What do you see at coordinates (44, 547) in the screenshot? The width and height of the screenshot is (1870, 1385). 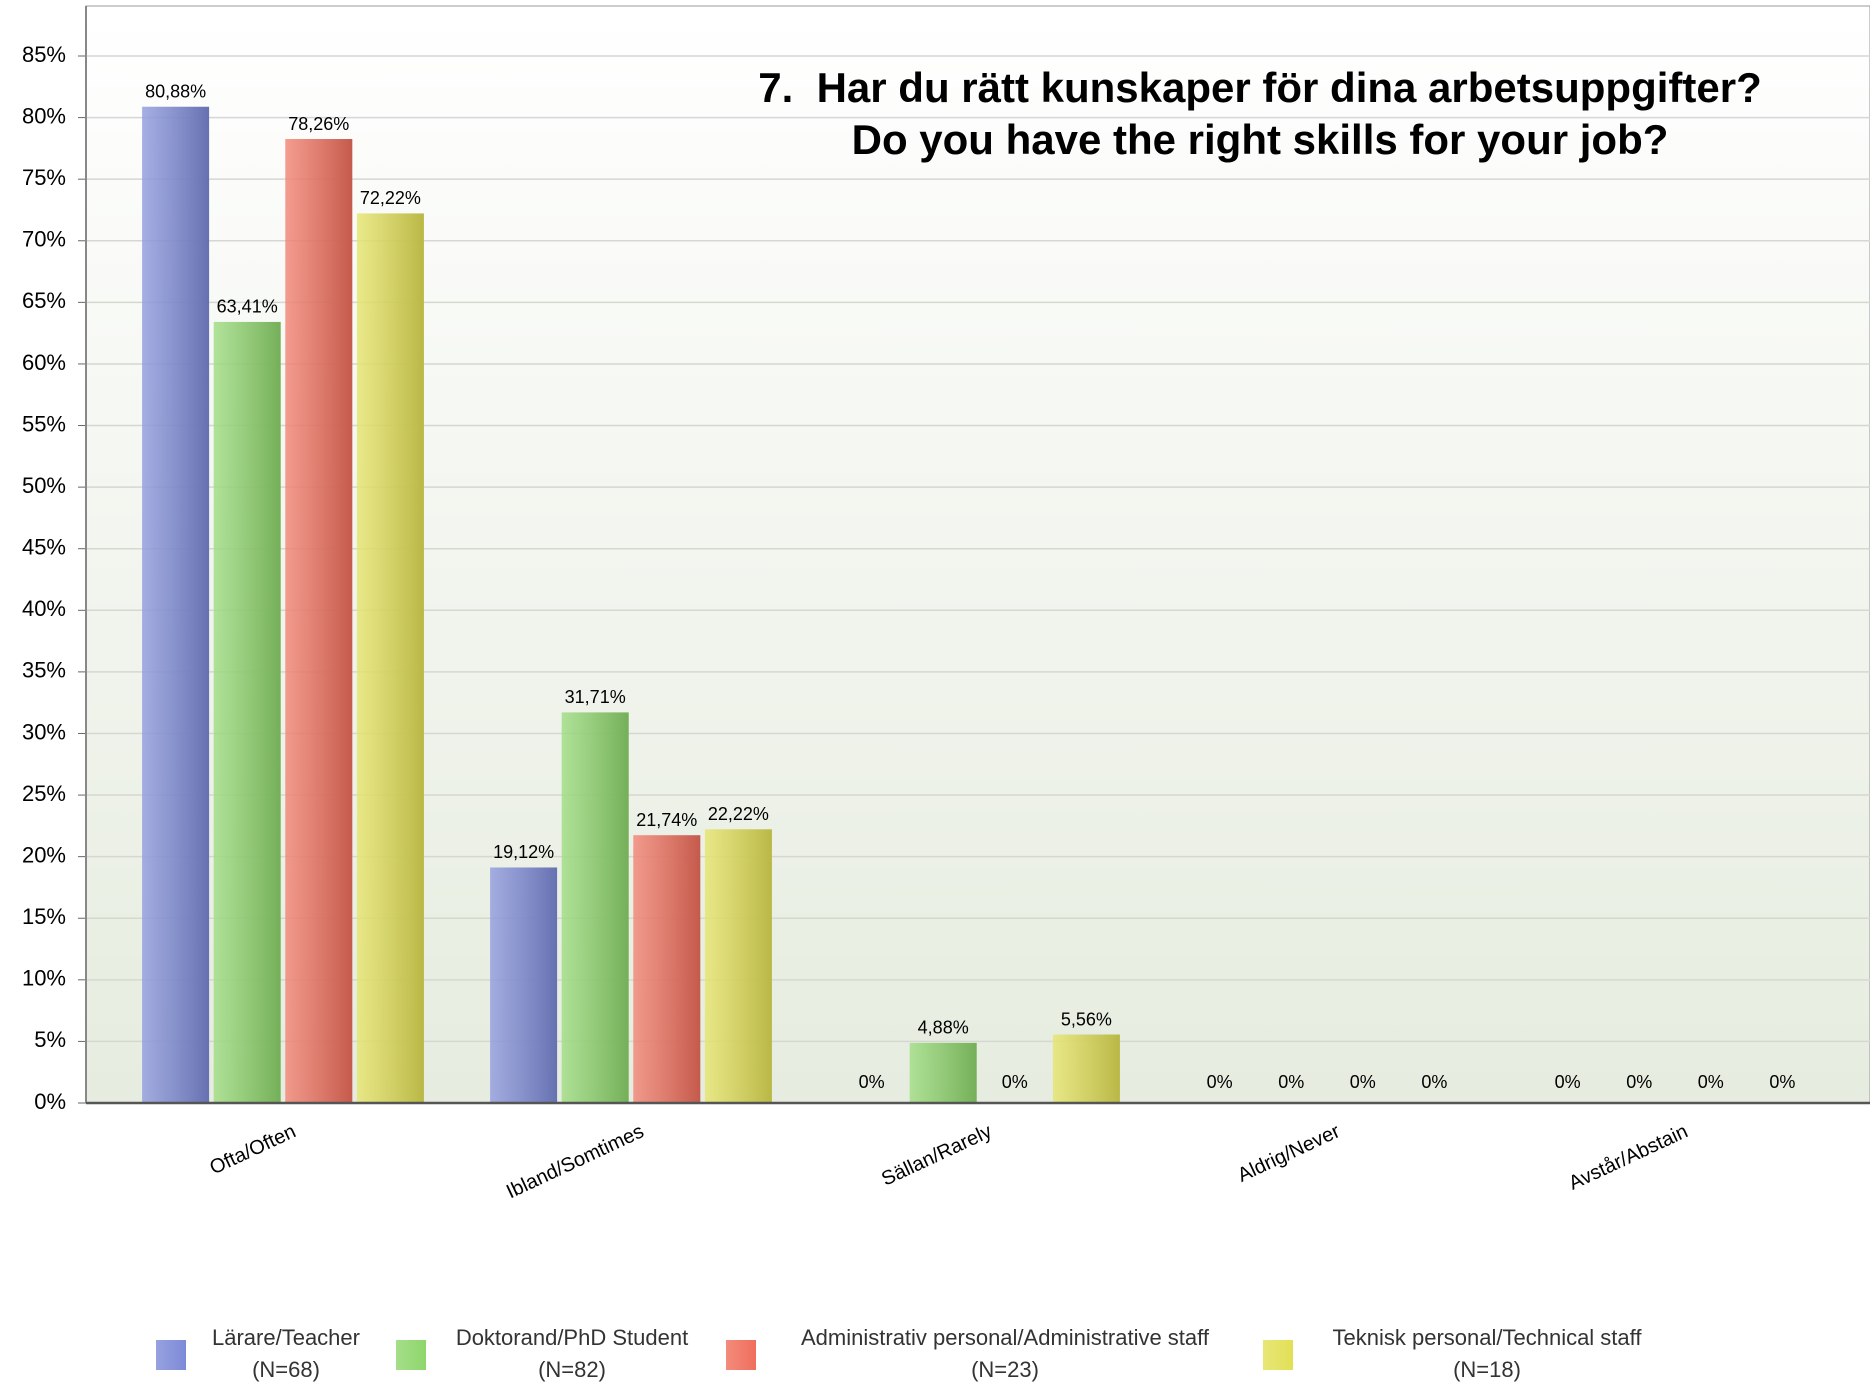 I see `y-tick-label: 45%` at bounding box center [44, 547].